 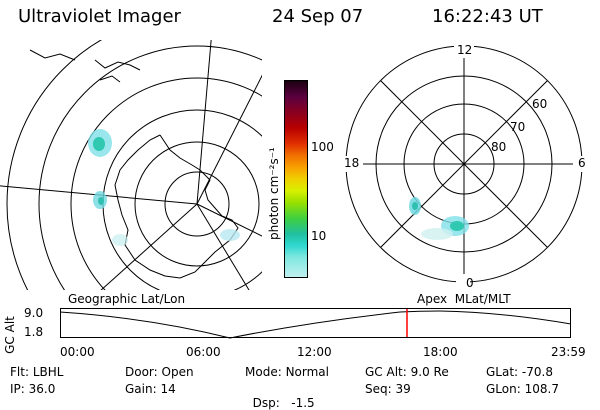 I want to click on intensity-colorbar, so click(x=296, y=179).